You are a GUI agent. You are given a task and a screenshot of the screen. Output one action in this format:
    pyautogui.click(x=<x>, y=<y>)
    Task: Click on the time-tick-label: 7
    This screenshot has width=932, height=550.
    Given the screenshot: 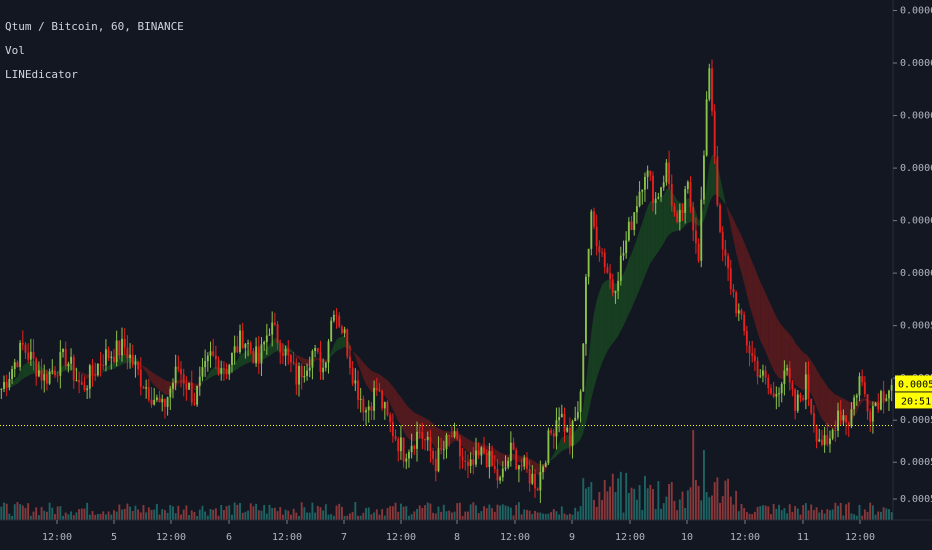 What is the action you would take?
    pyautogui.click(x=344, y=537)
    